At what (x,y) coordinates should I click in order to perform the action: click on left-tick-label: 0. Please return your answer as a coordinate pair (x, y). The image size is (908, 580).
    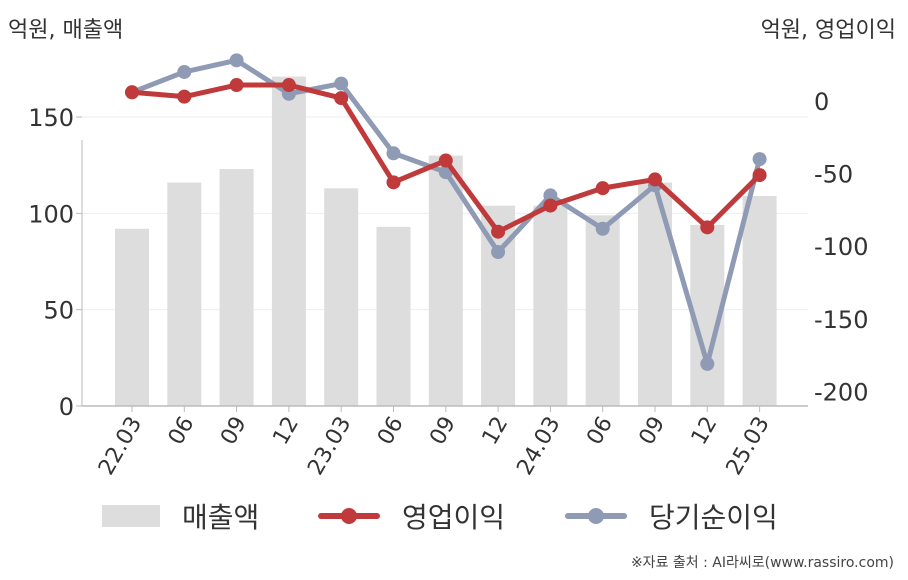
    Looking at the image, I should click on (66, 407).